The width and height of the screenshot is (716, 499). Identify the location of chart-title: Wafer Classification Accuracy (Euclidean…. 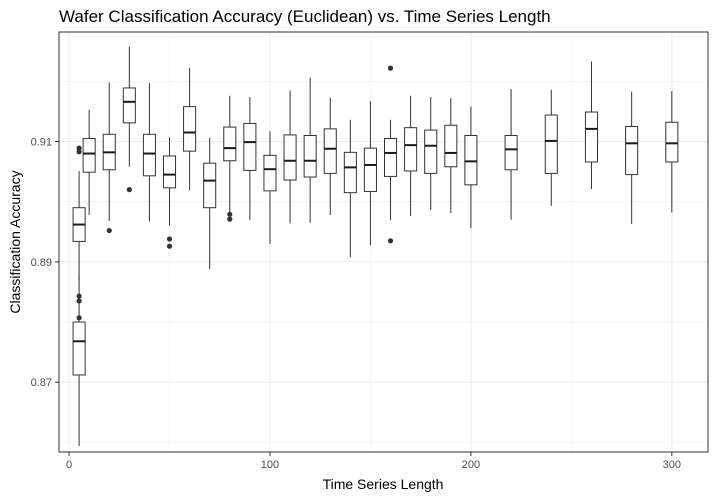
(305, 16).